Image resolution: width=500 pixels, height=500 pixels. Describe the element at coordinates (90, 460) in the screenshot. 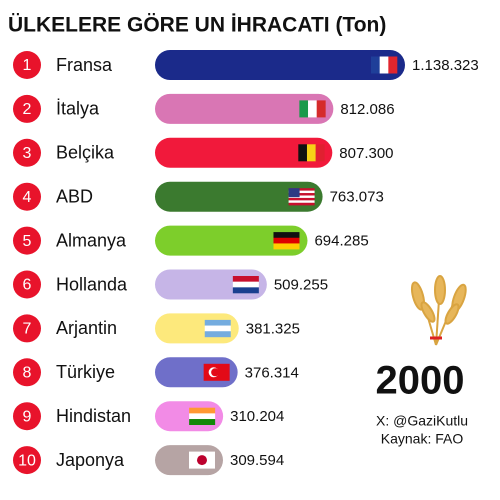

I see `category-label: Japonya` at that location.